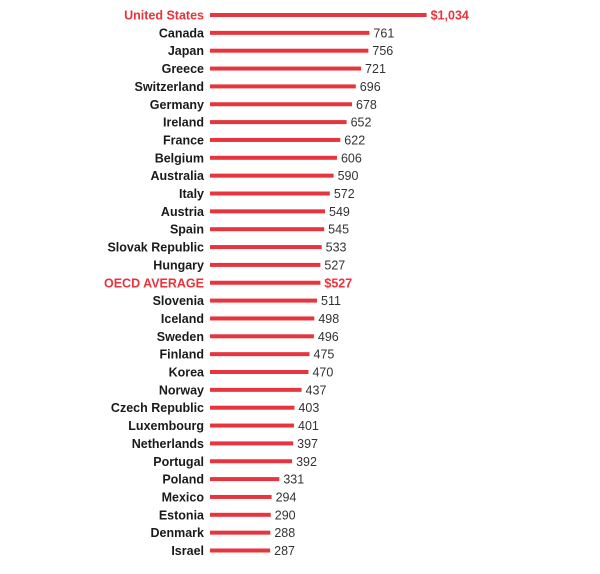  Describe the element at coordinates (286, 497) in the screenshot. I see `value-label: 294` at that location.